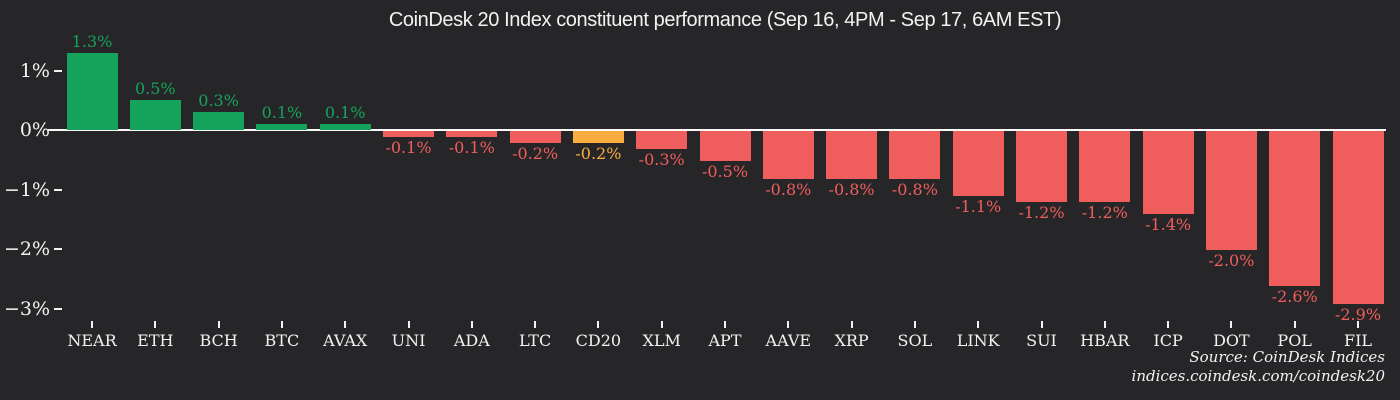 The height and width of the screenshot is (400, 1400). I want to click on bar-dot, so click(1231, 190).